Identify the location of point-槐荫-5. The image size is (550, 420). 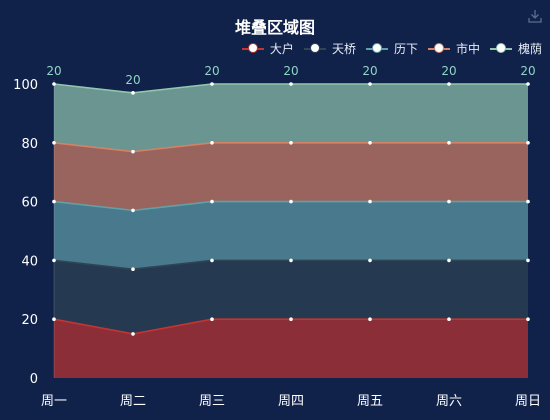
(449, 84).